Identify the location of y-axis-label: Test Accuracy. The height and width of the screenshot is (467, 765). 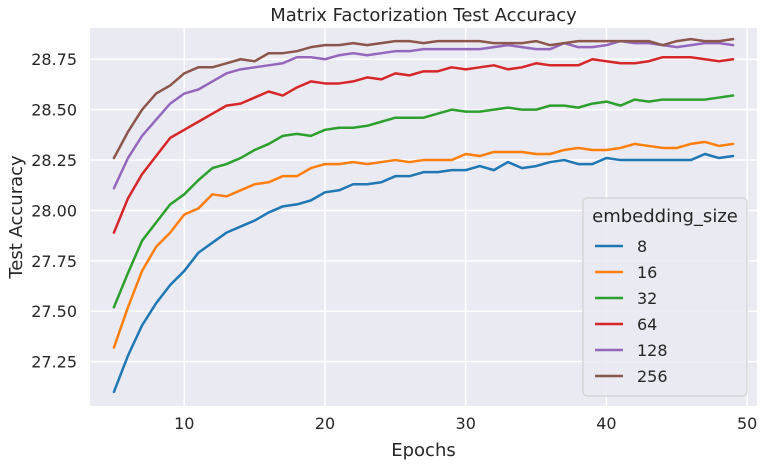
(16, 217).